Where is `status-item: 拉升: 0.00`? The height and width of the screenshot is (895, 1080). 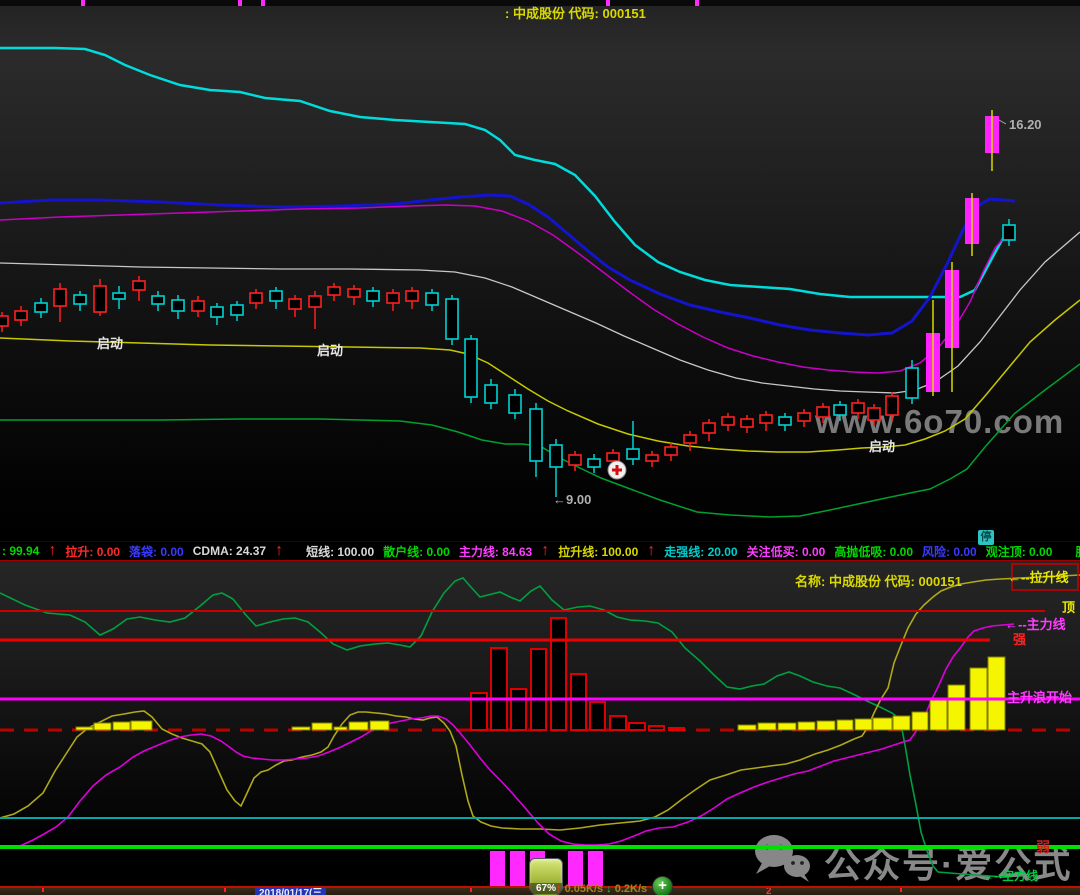
status-item: 拉升: 0.00 is located at coordinates (93, 551).